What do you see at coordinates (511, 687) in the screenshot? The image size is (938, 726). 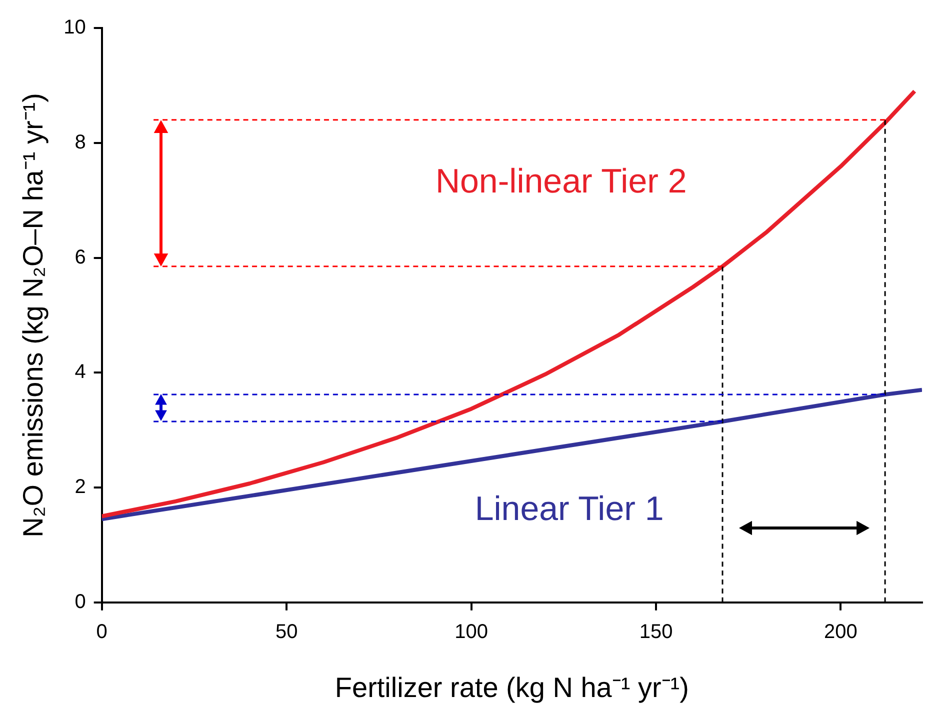 I see `x-axis-title: Fertilizer rate (kg N ha⁻¹ yr⁻¹)` at bounding box center [511, 687].